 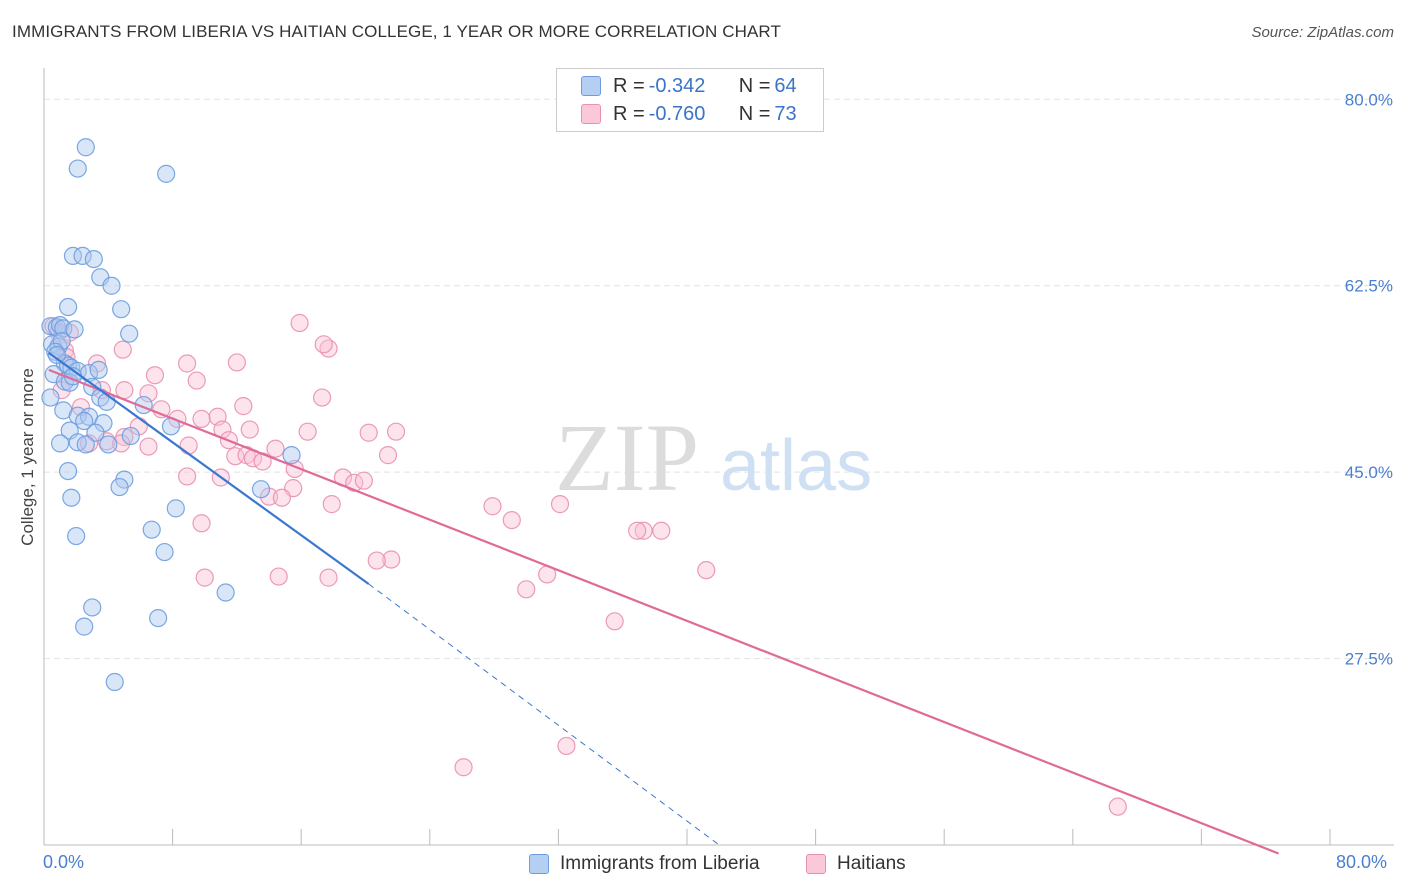 I want to click on bottom-legend-haitians: Haitians, so click(x=856, y=864).